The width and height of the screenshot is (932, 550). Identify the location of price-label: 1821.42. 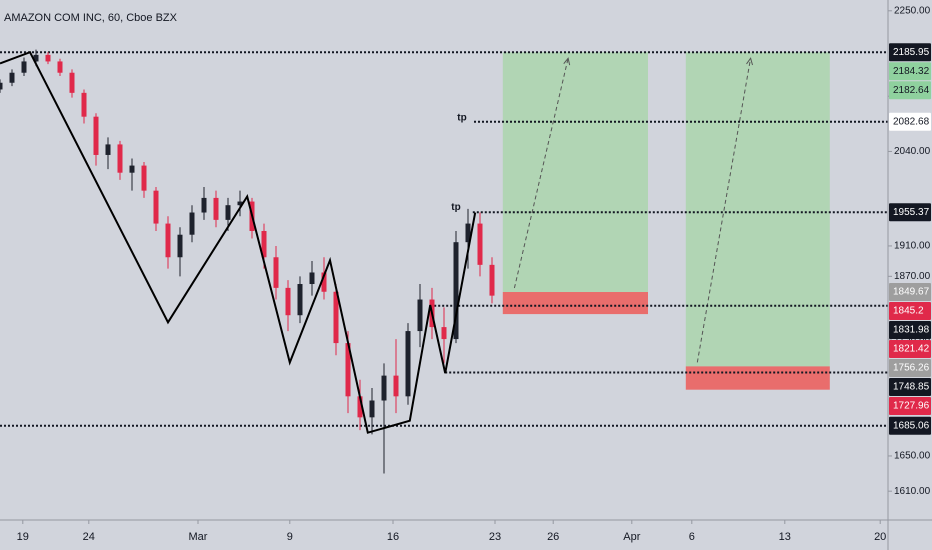
(911, 349).